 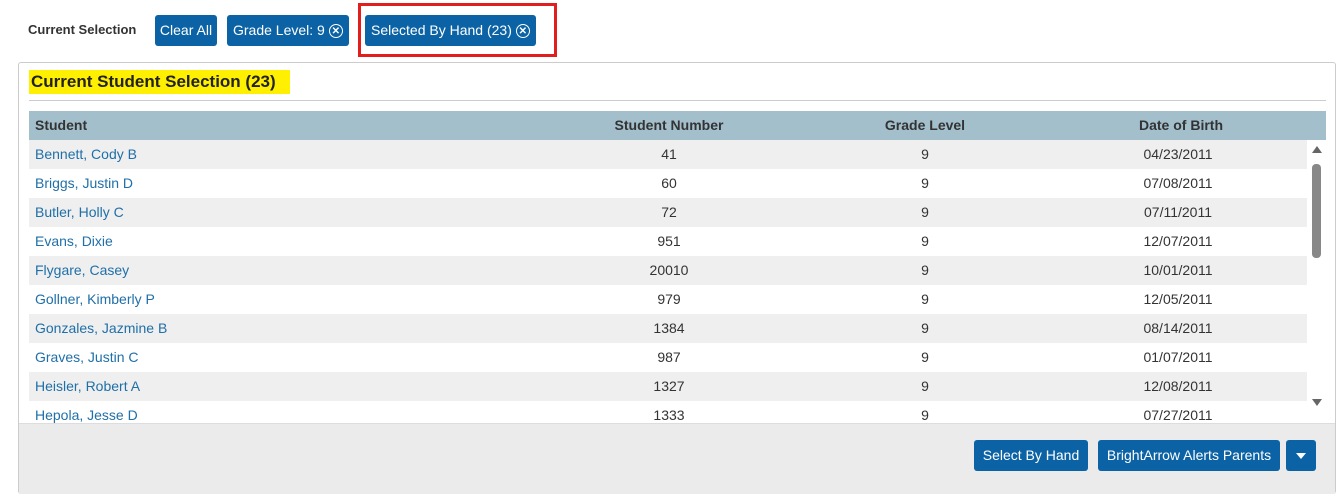 I want to click on scroll-thumb, so click(x=1316, y=211).